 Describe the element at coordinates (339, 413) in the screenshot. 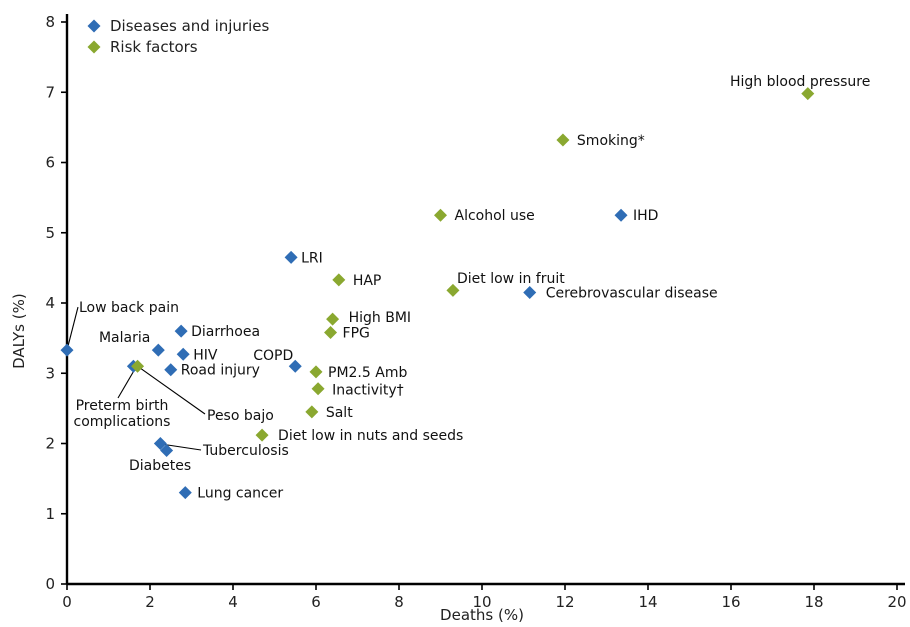

I see `label-salt: Salt` at that location.